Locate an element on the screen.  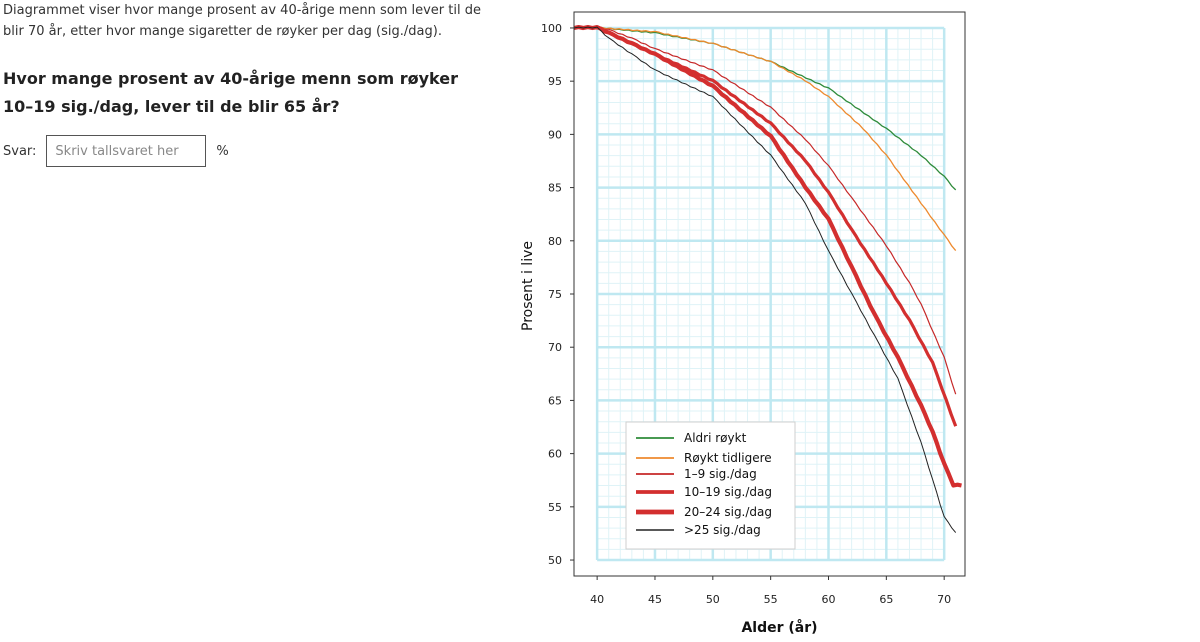
x-tick-label: 60 is located at coordinates (828, 599).